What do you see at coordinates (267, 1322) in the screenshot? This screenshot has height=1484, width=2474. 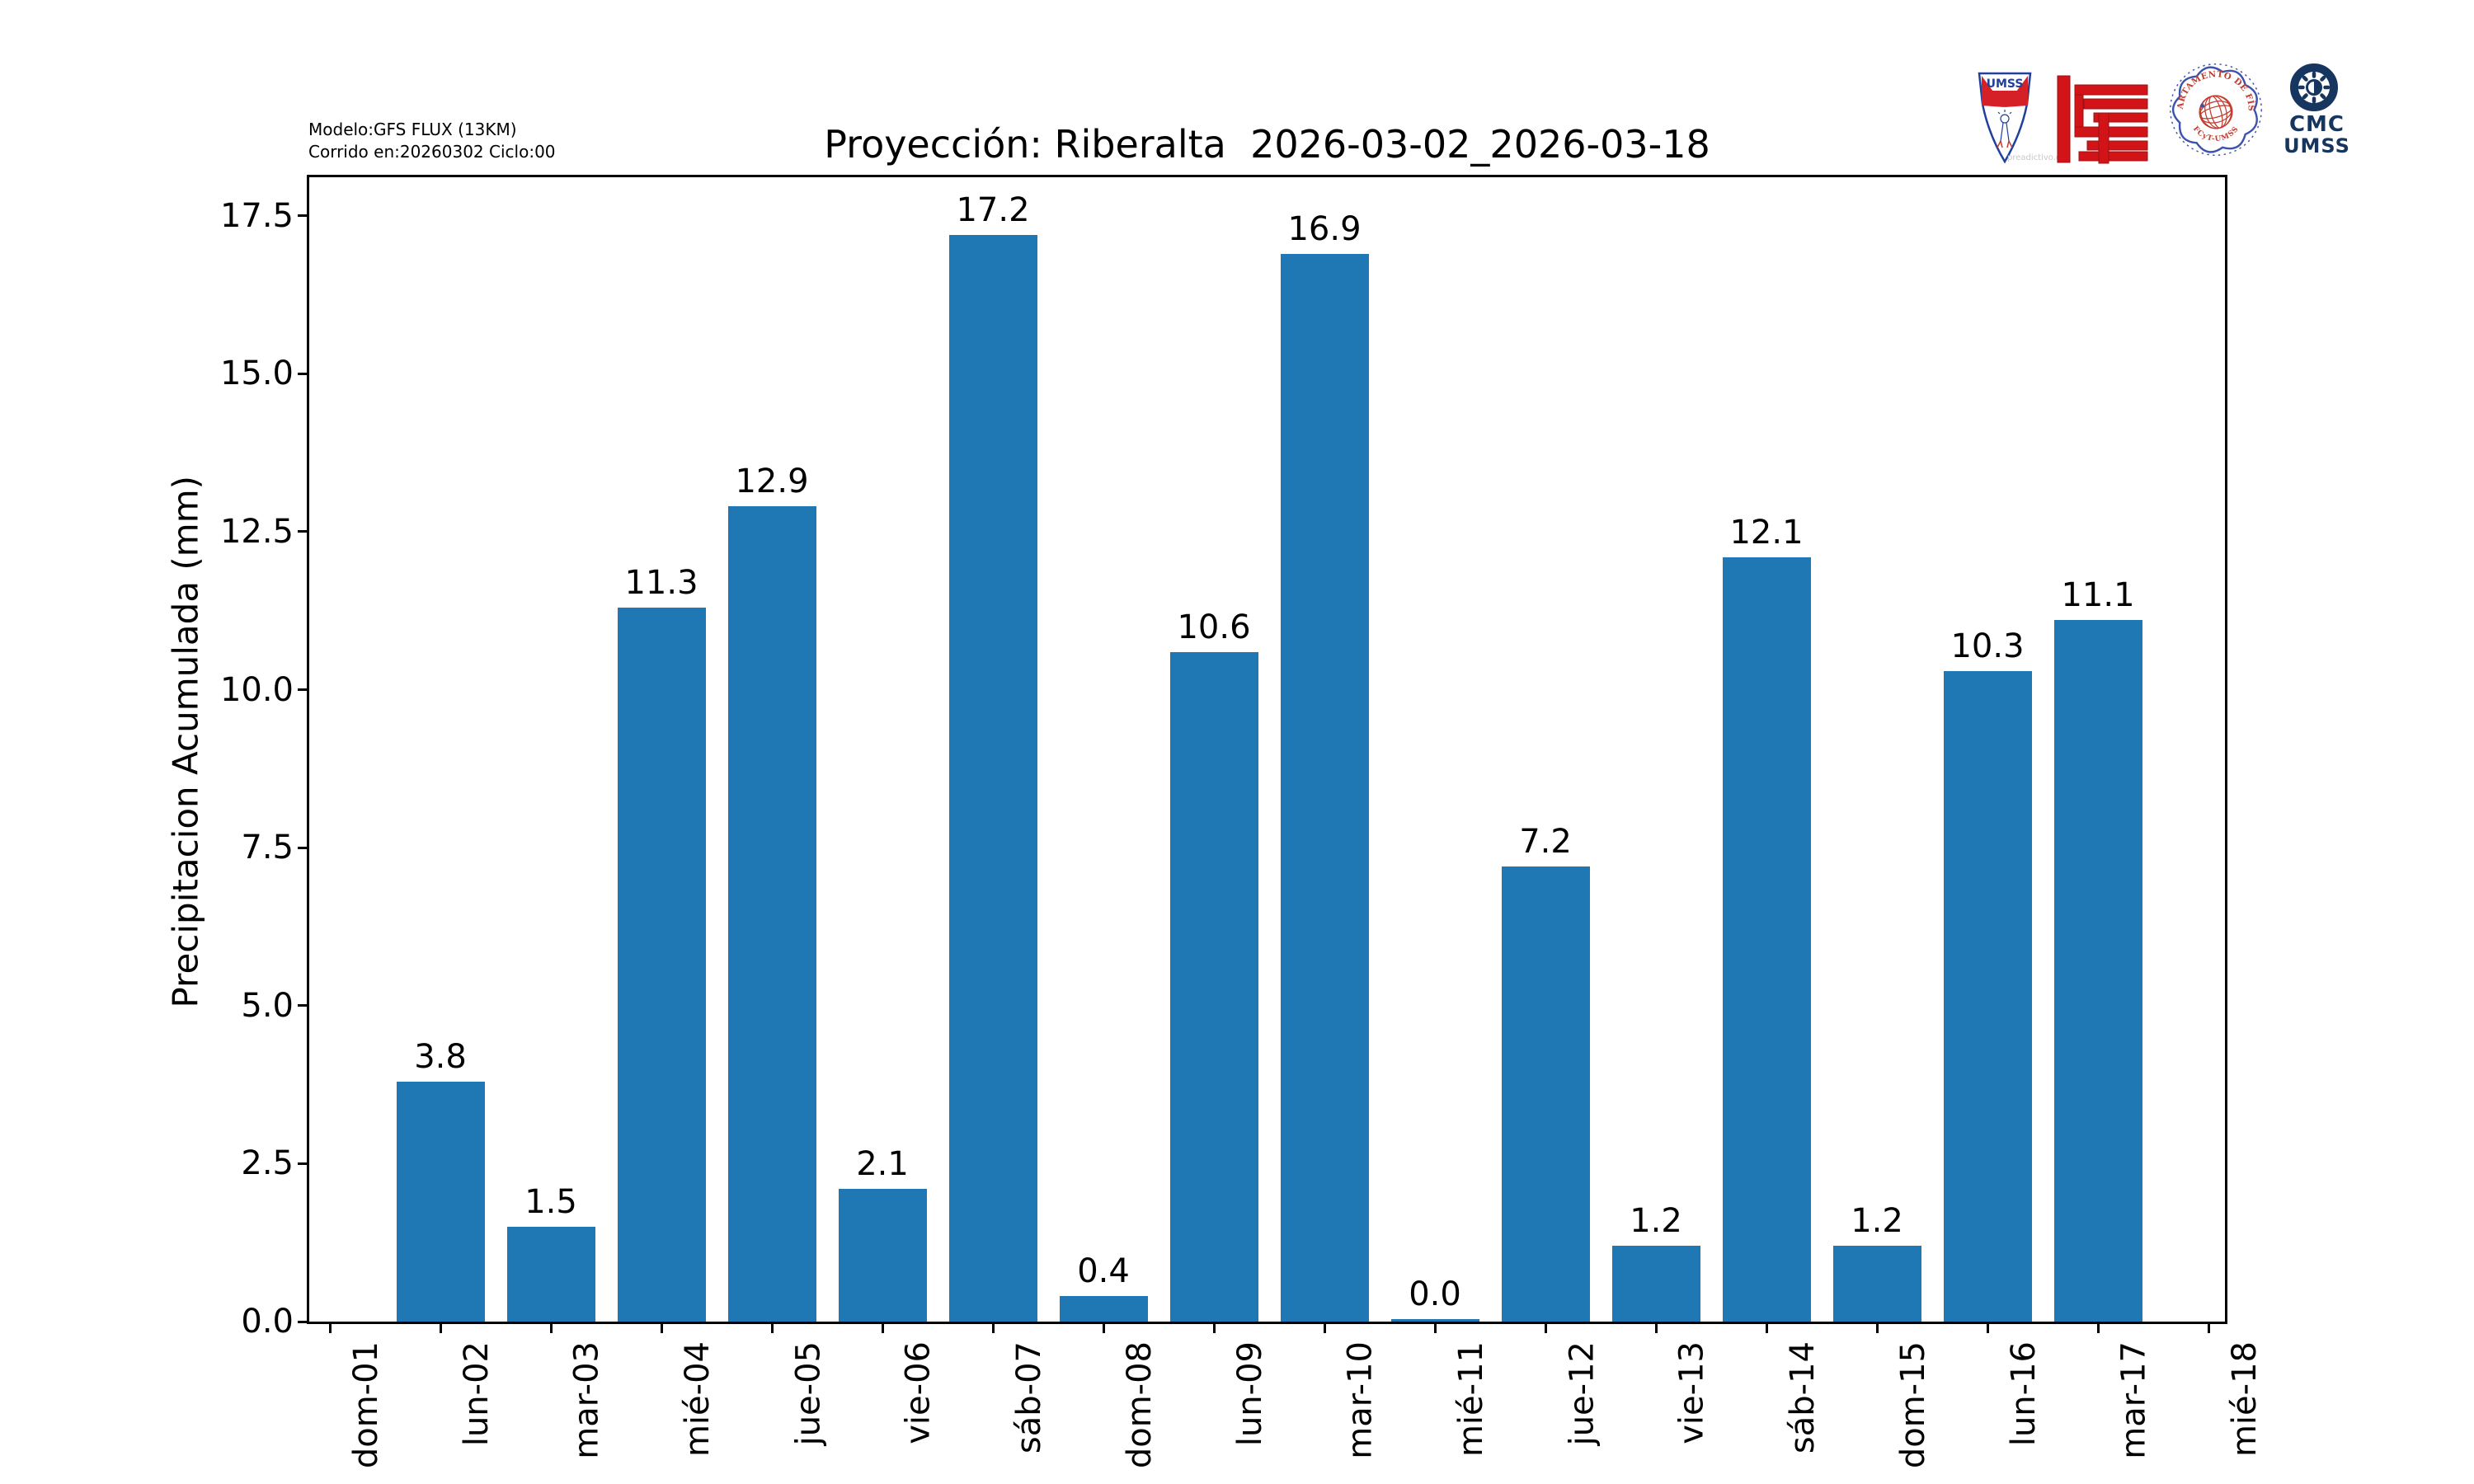 I see `y-tick-label: 0.0` at bounding box center [267, 1322].